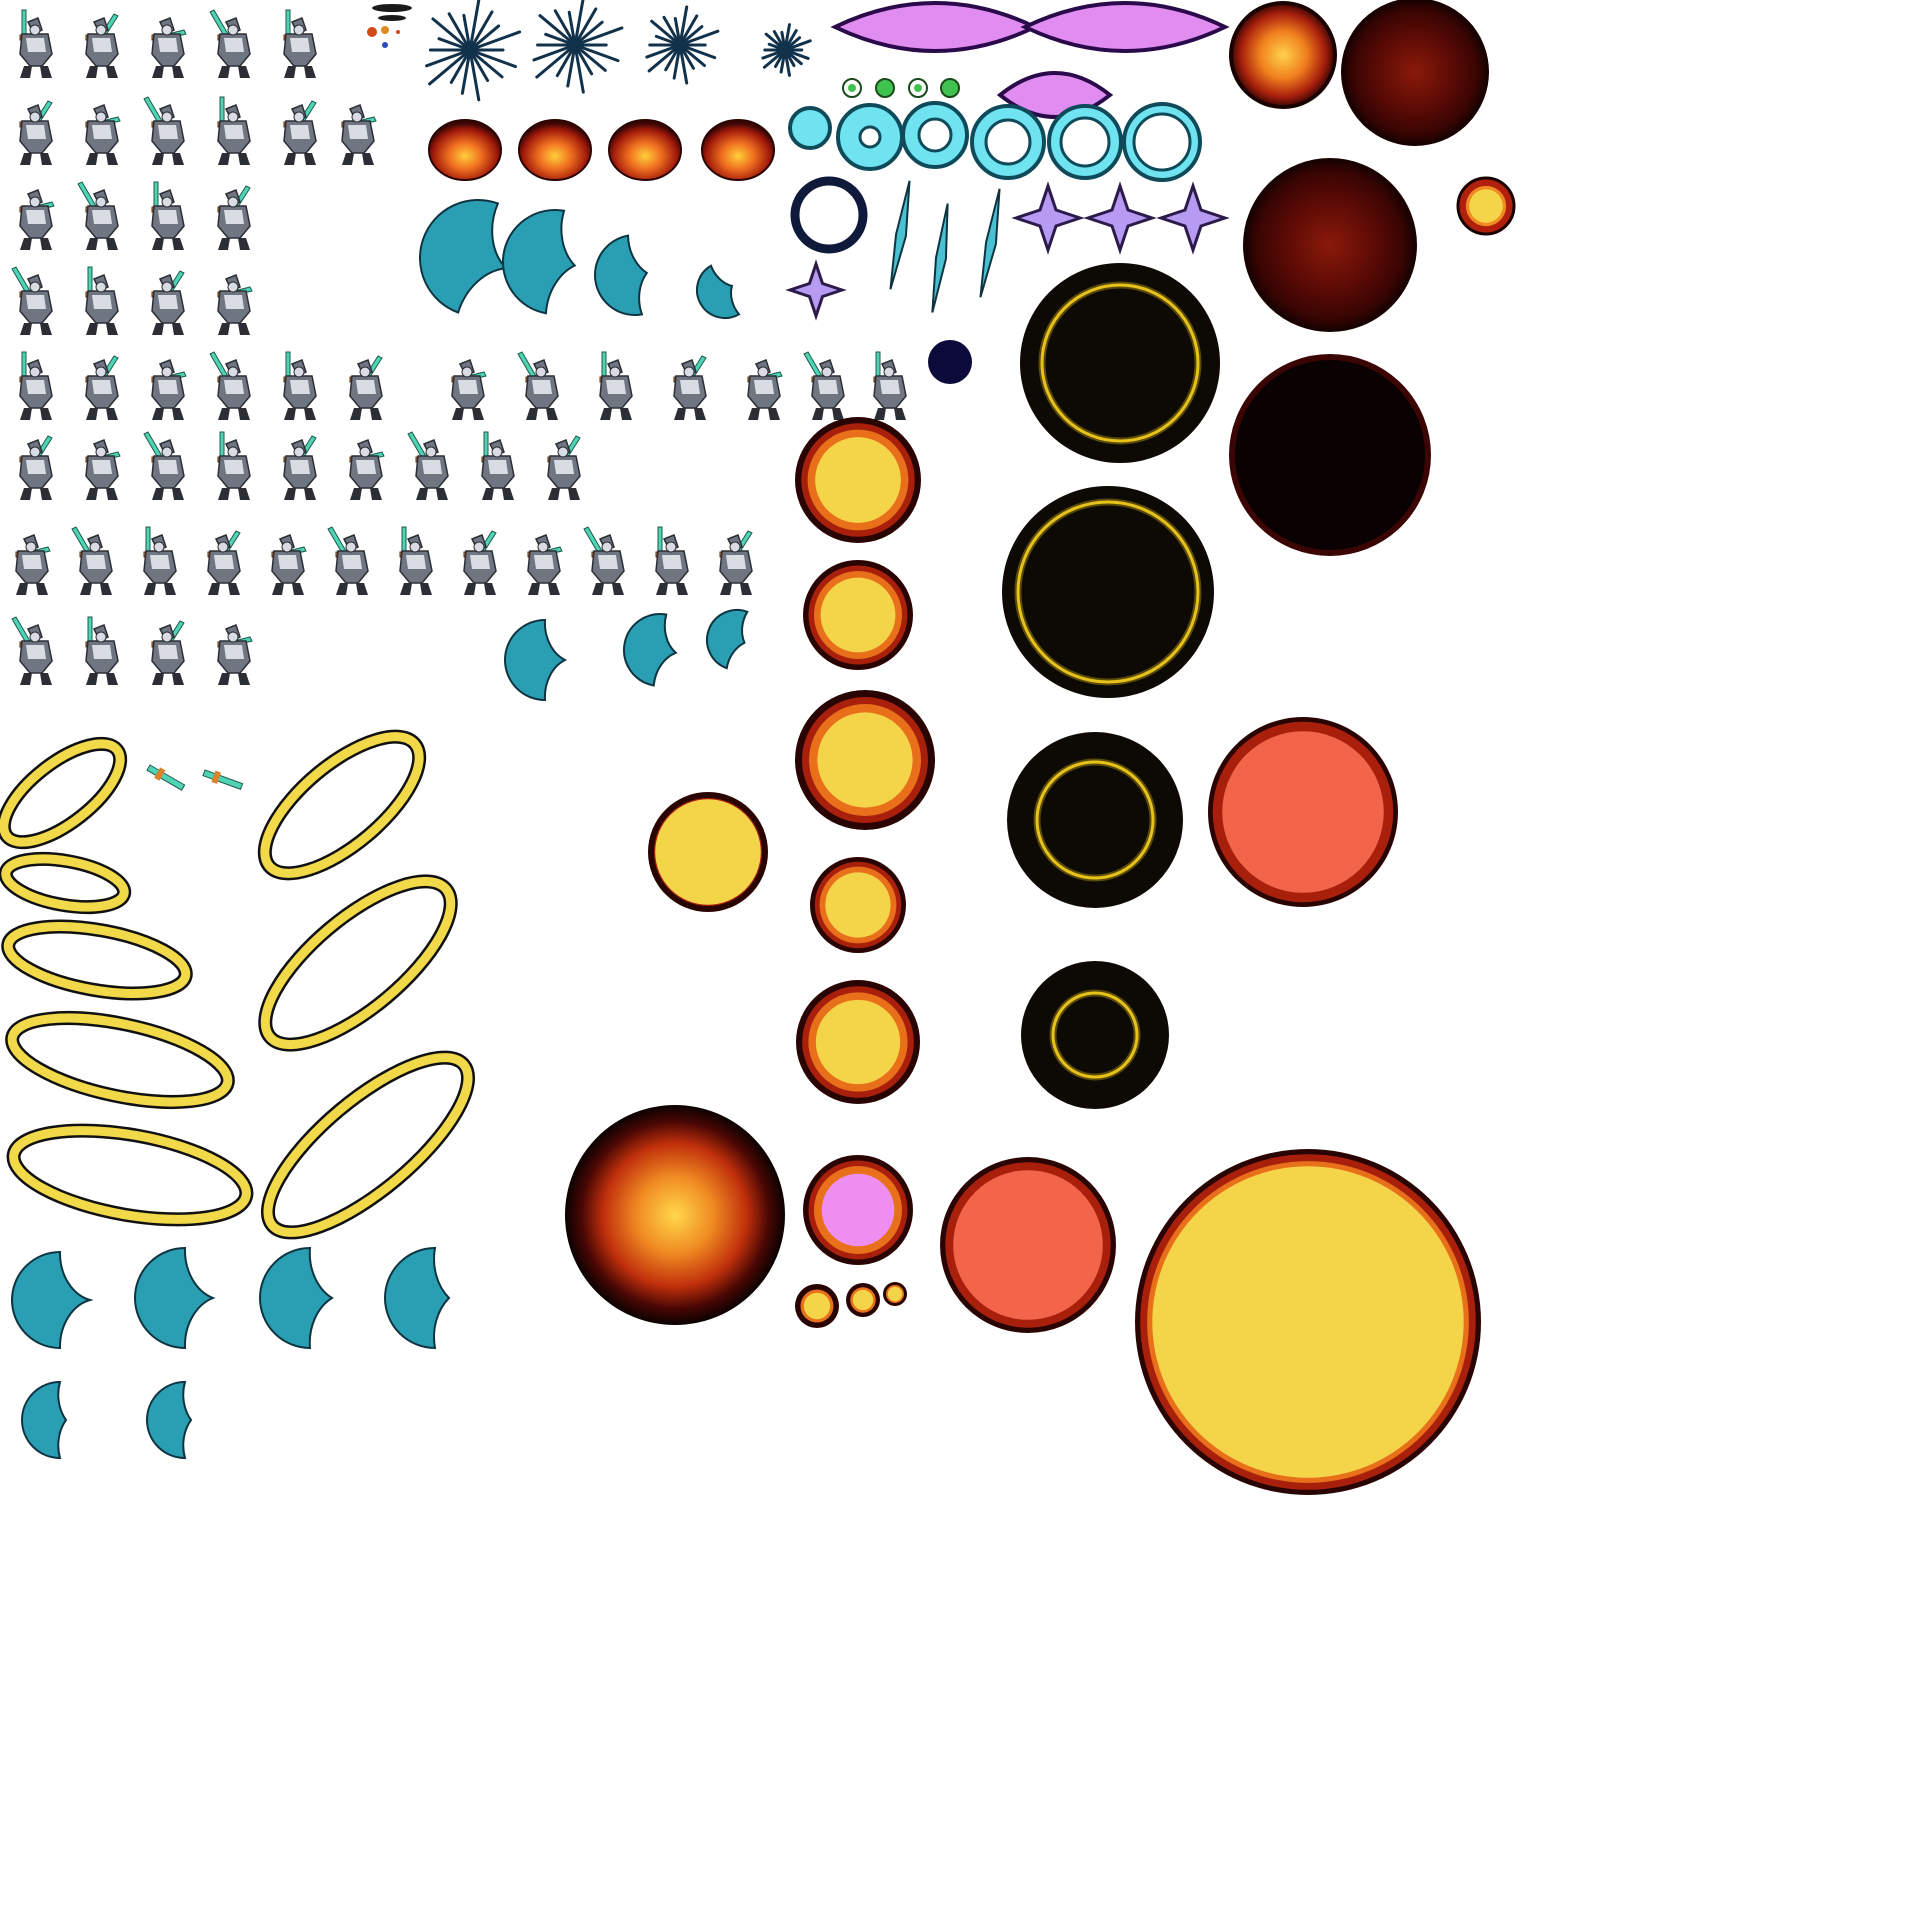  I want to click on fireball-orb, so click(1283, 55).